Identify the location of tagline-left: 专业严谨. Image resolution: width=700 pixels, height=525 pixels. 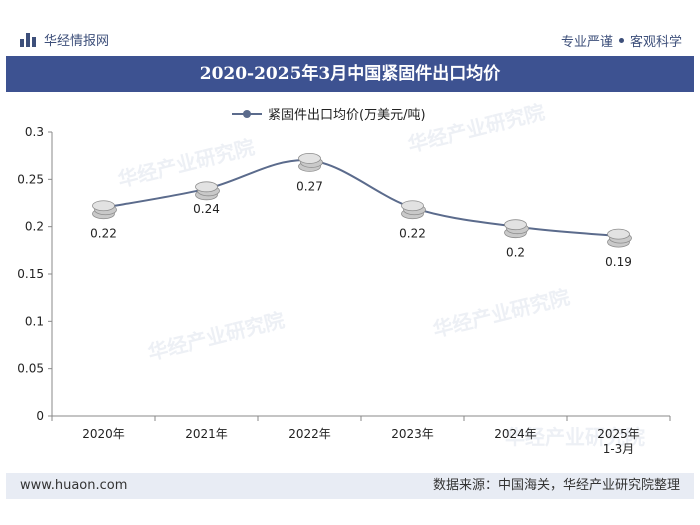
(586, 42).